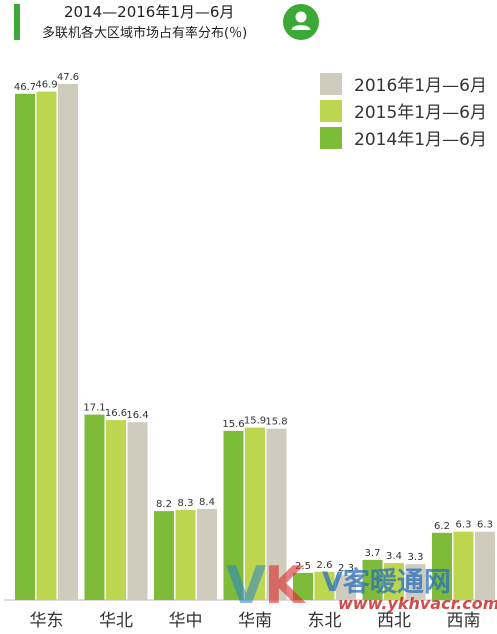 The height and width of the screenshot is (634, 497). Describe the element at coordinates (420, 86) in the screenshot. I see `legend-label-2016: 2016年1月—6月` at that location.